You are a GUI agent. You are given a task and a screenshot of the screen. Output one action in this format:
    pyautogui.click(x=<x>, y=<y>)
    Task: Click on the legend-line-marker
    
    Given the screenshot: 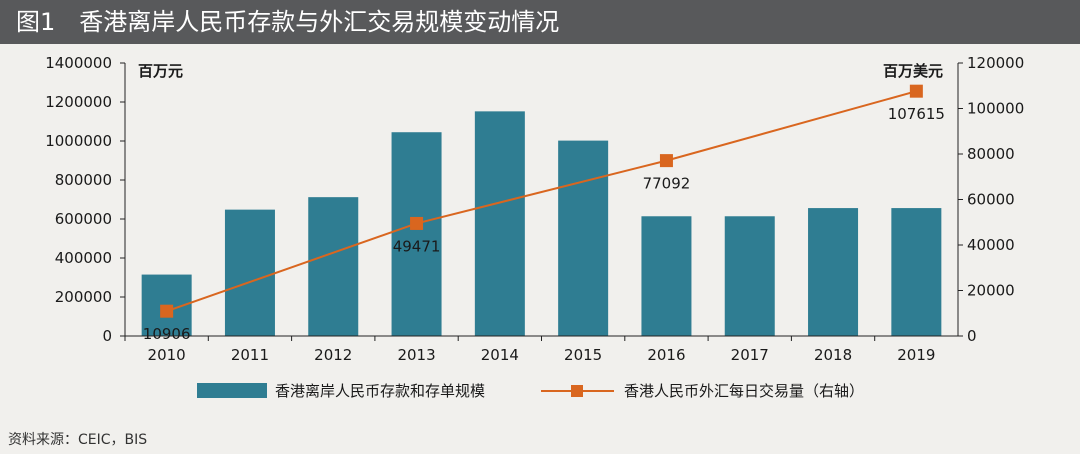 What is the action you would take?
    pyautogui.click(x=577, y=391)
    